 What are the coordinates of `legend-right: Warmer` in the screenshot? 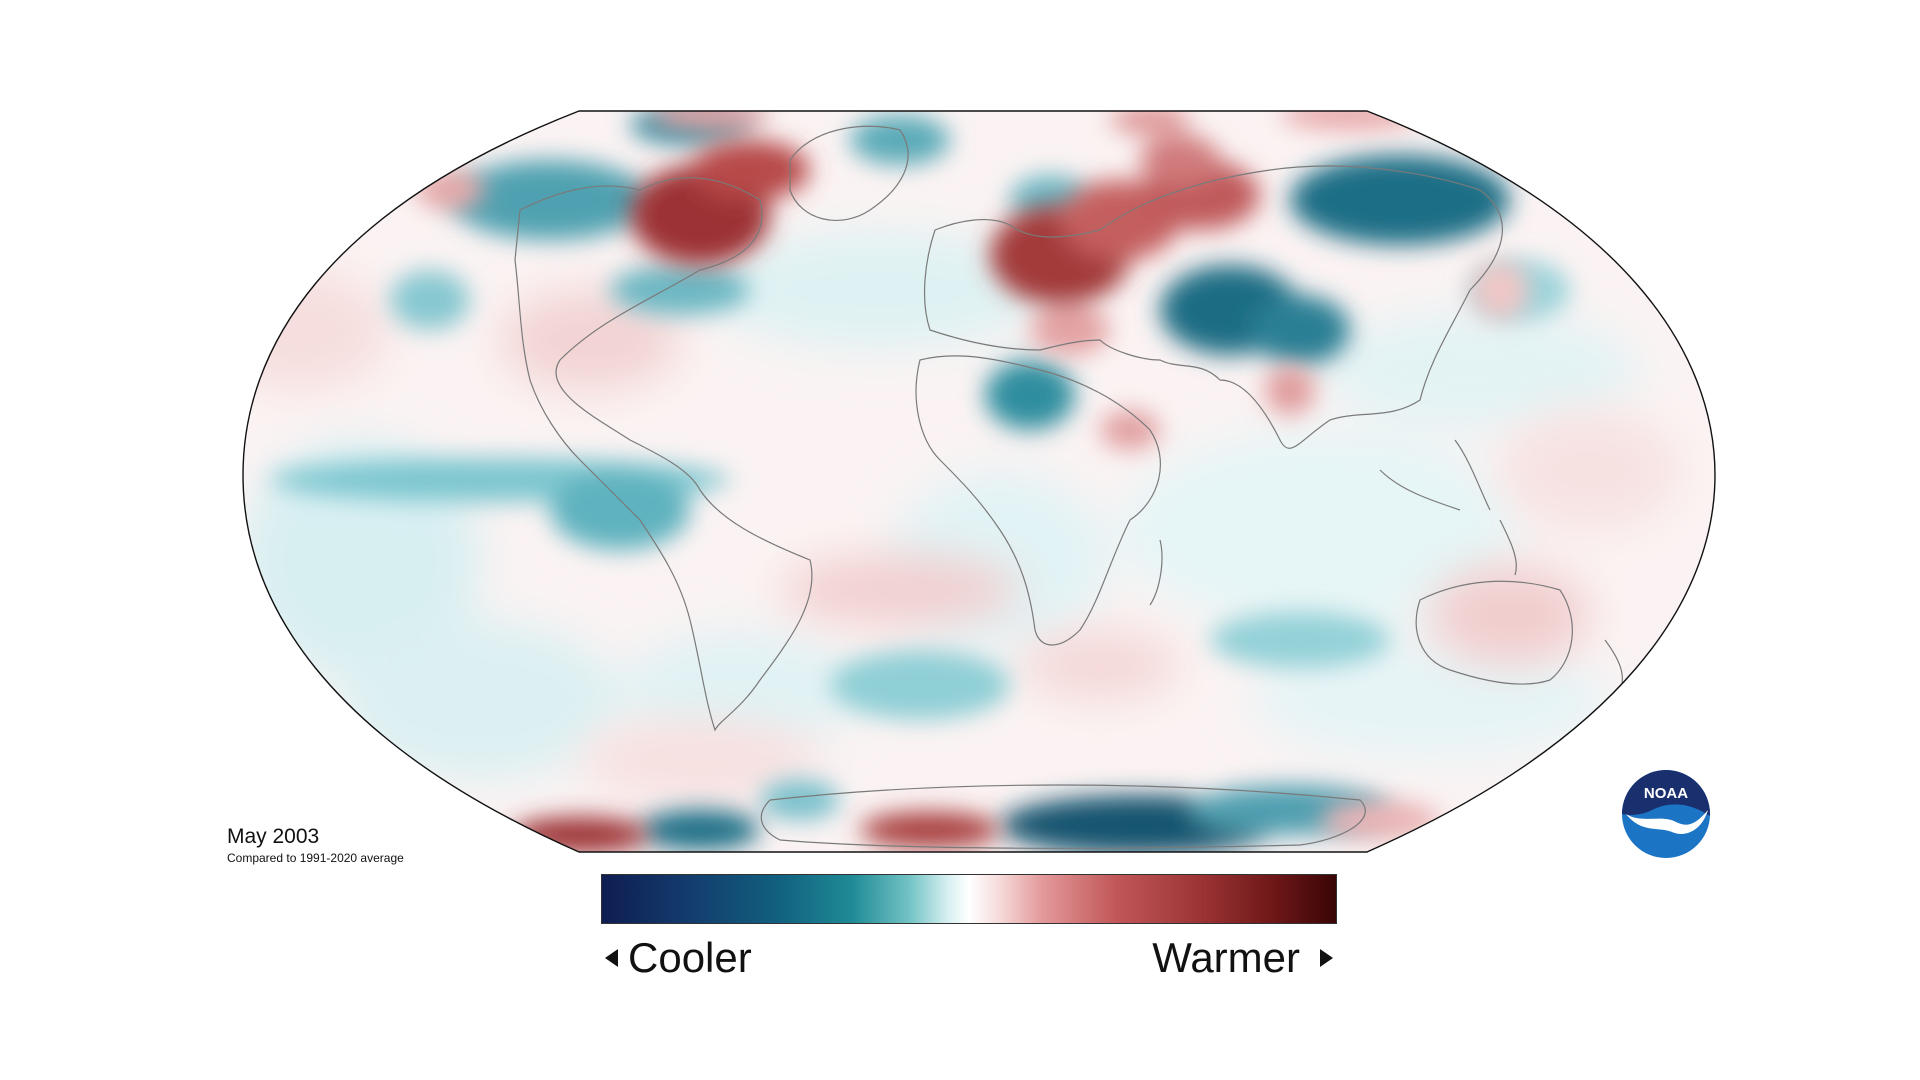 It's located at (1242, 958).